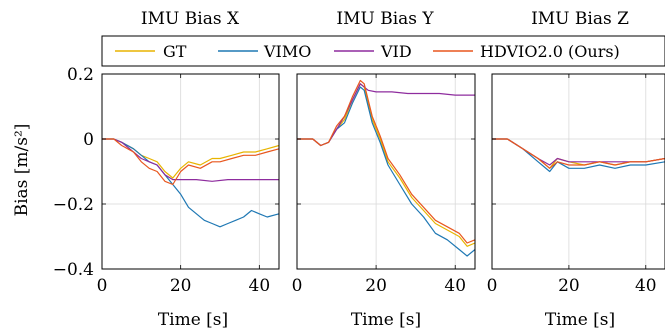 This screenshot has width=665, height=331. What do you see at coordinates (385, 19) in the screenshot?
I see `panel-title-y: IMU Bias Y` at bounding box center [385, 19].